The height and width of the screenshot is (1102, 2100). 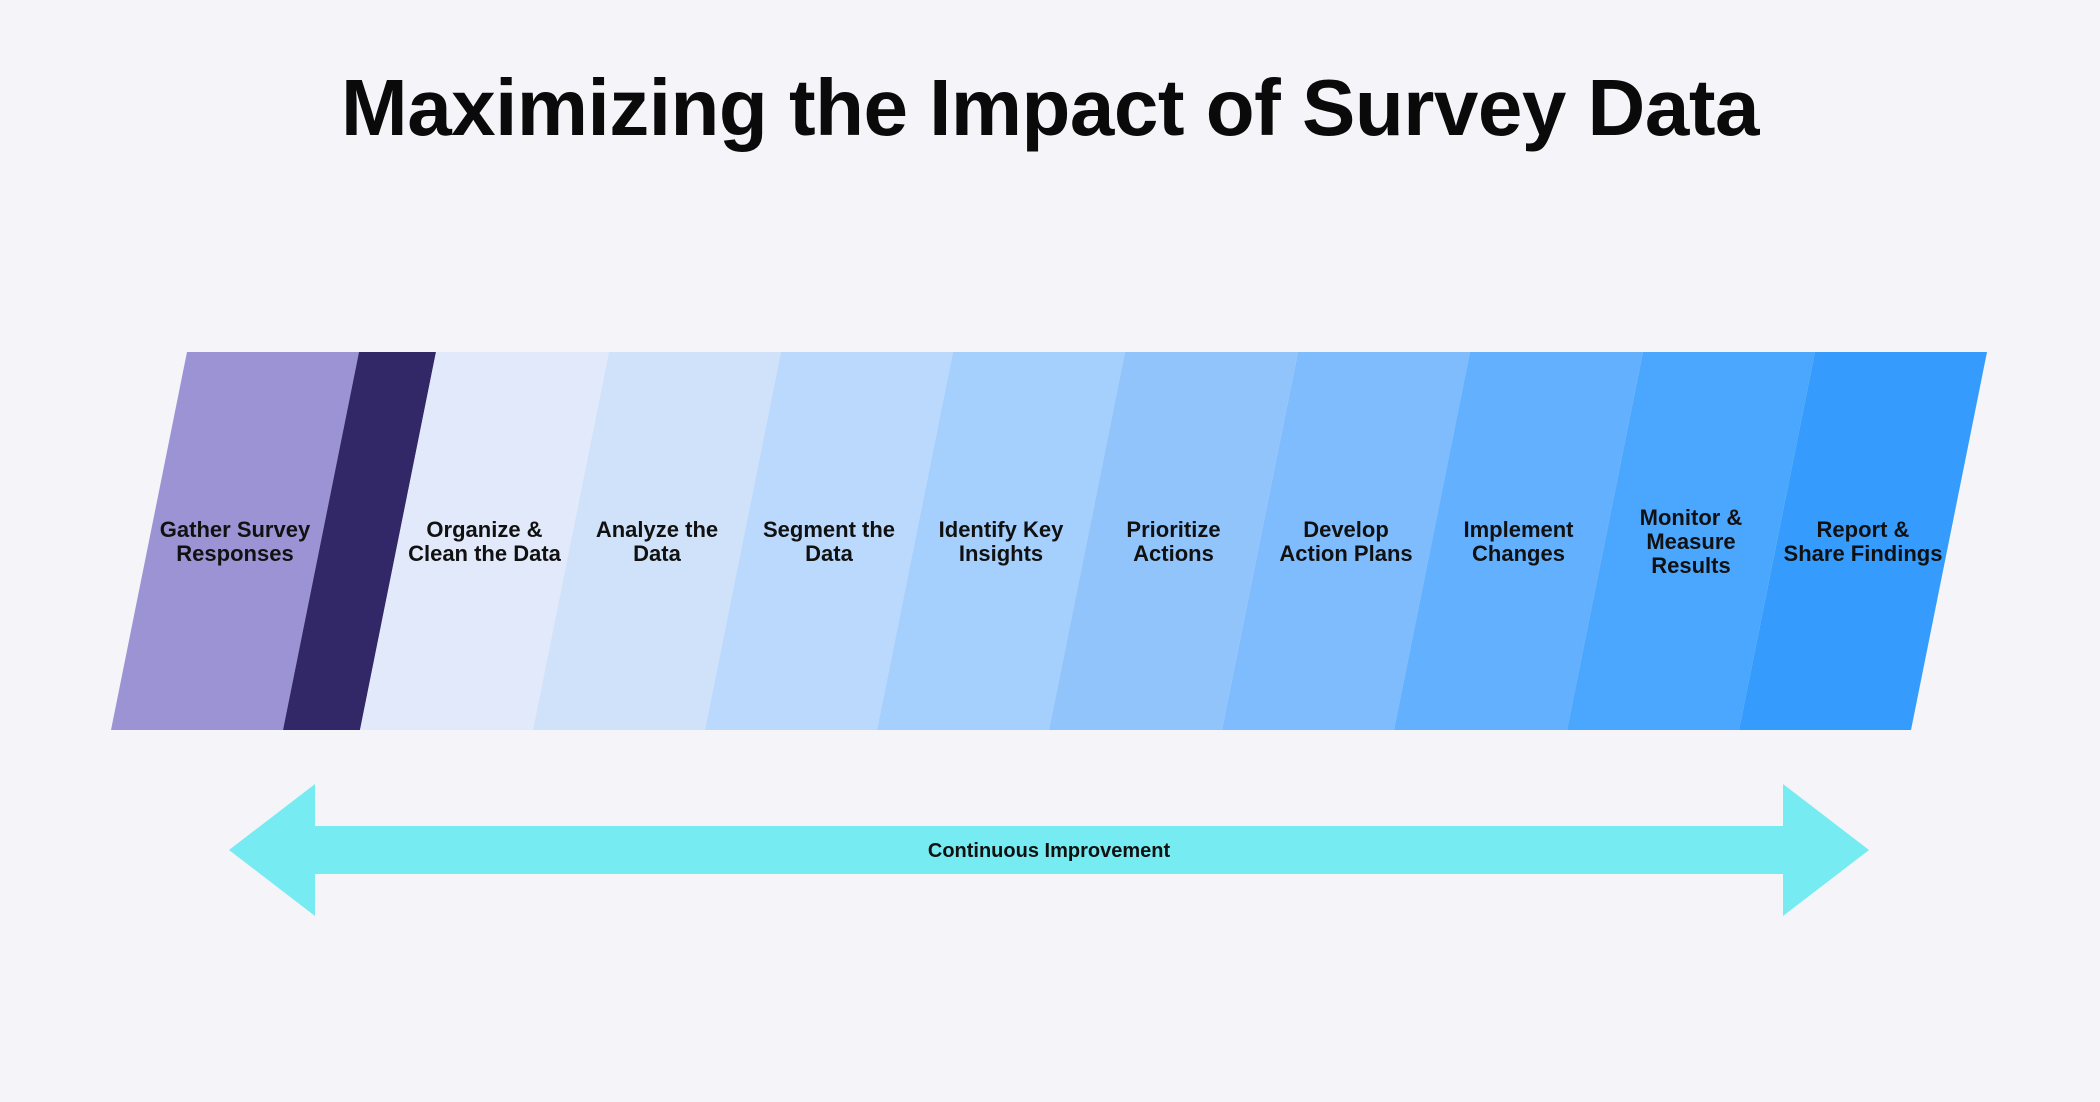 What do you see at coordinates (1001, 529) in the screenshot?
I see `process-step-label-line: Identify Key` at bounding box center [1001, 529].